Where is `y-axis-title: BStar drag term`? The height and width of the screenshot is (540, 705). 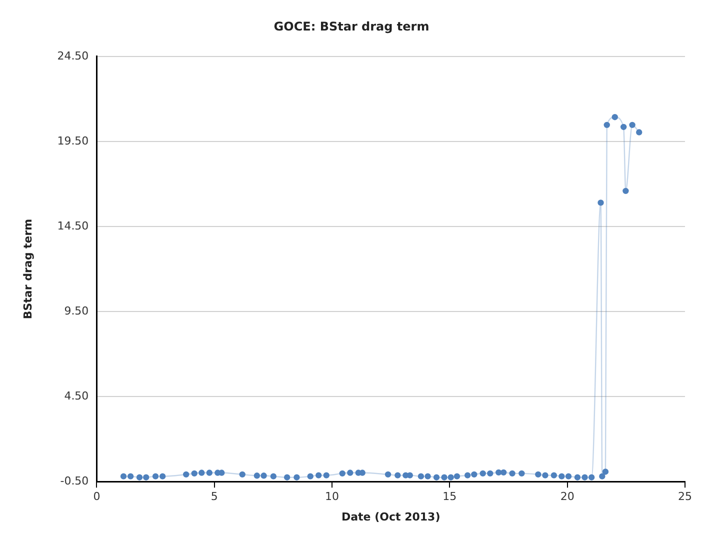
y-axis-title: BStar drag term is located at coordinates (27, 269).